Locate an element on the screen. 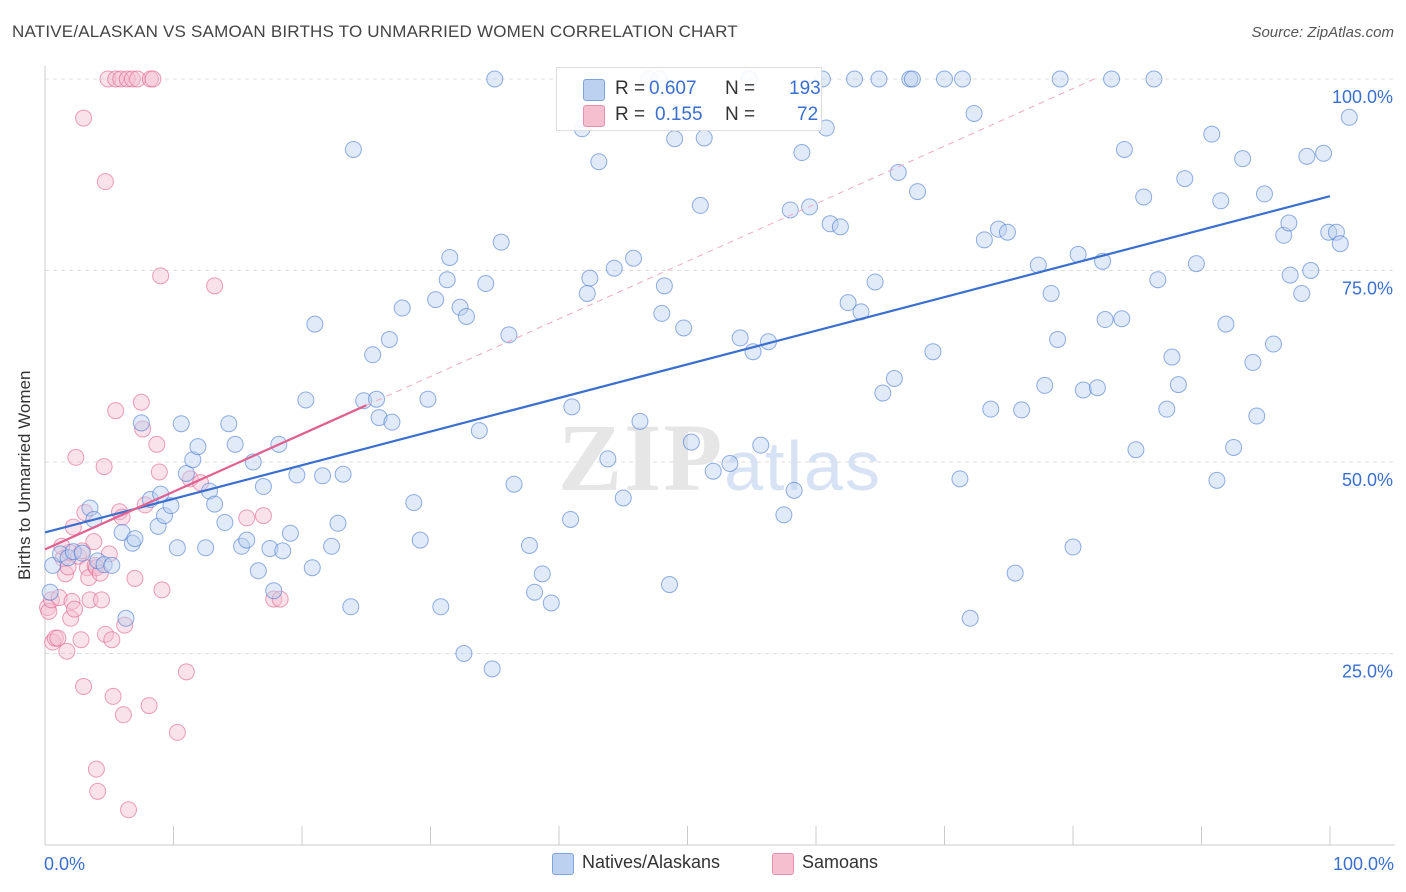  samoans-swatch is located at coordinates (594, 116).